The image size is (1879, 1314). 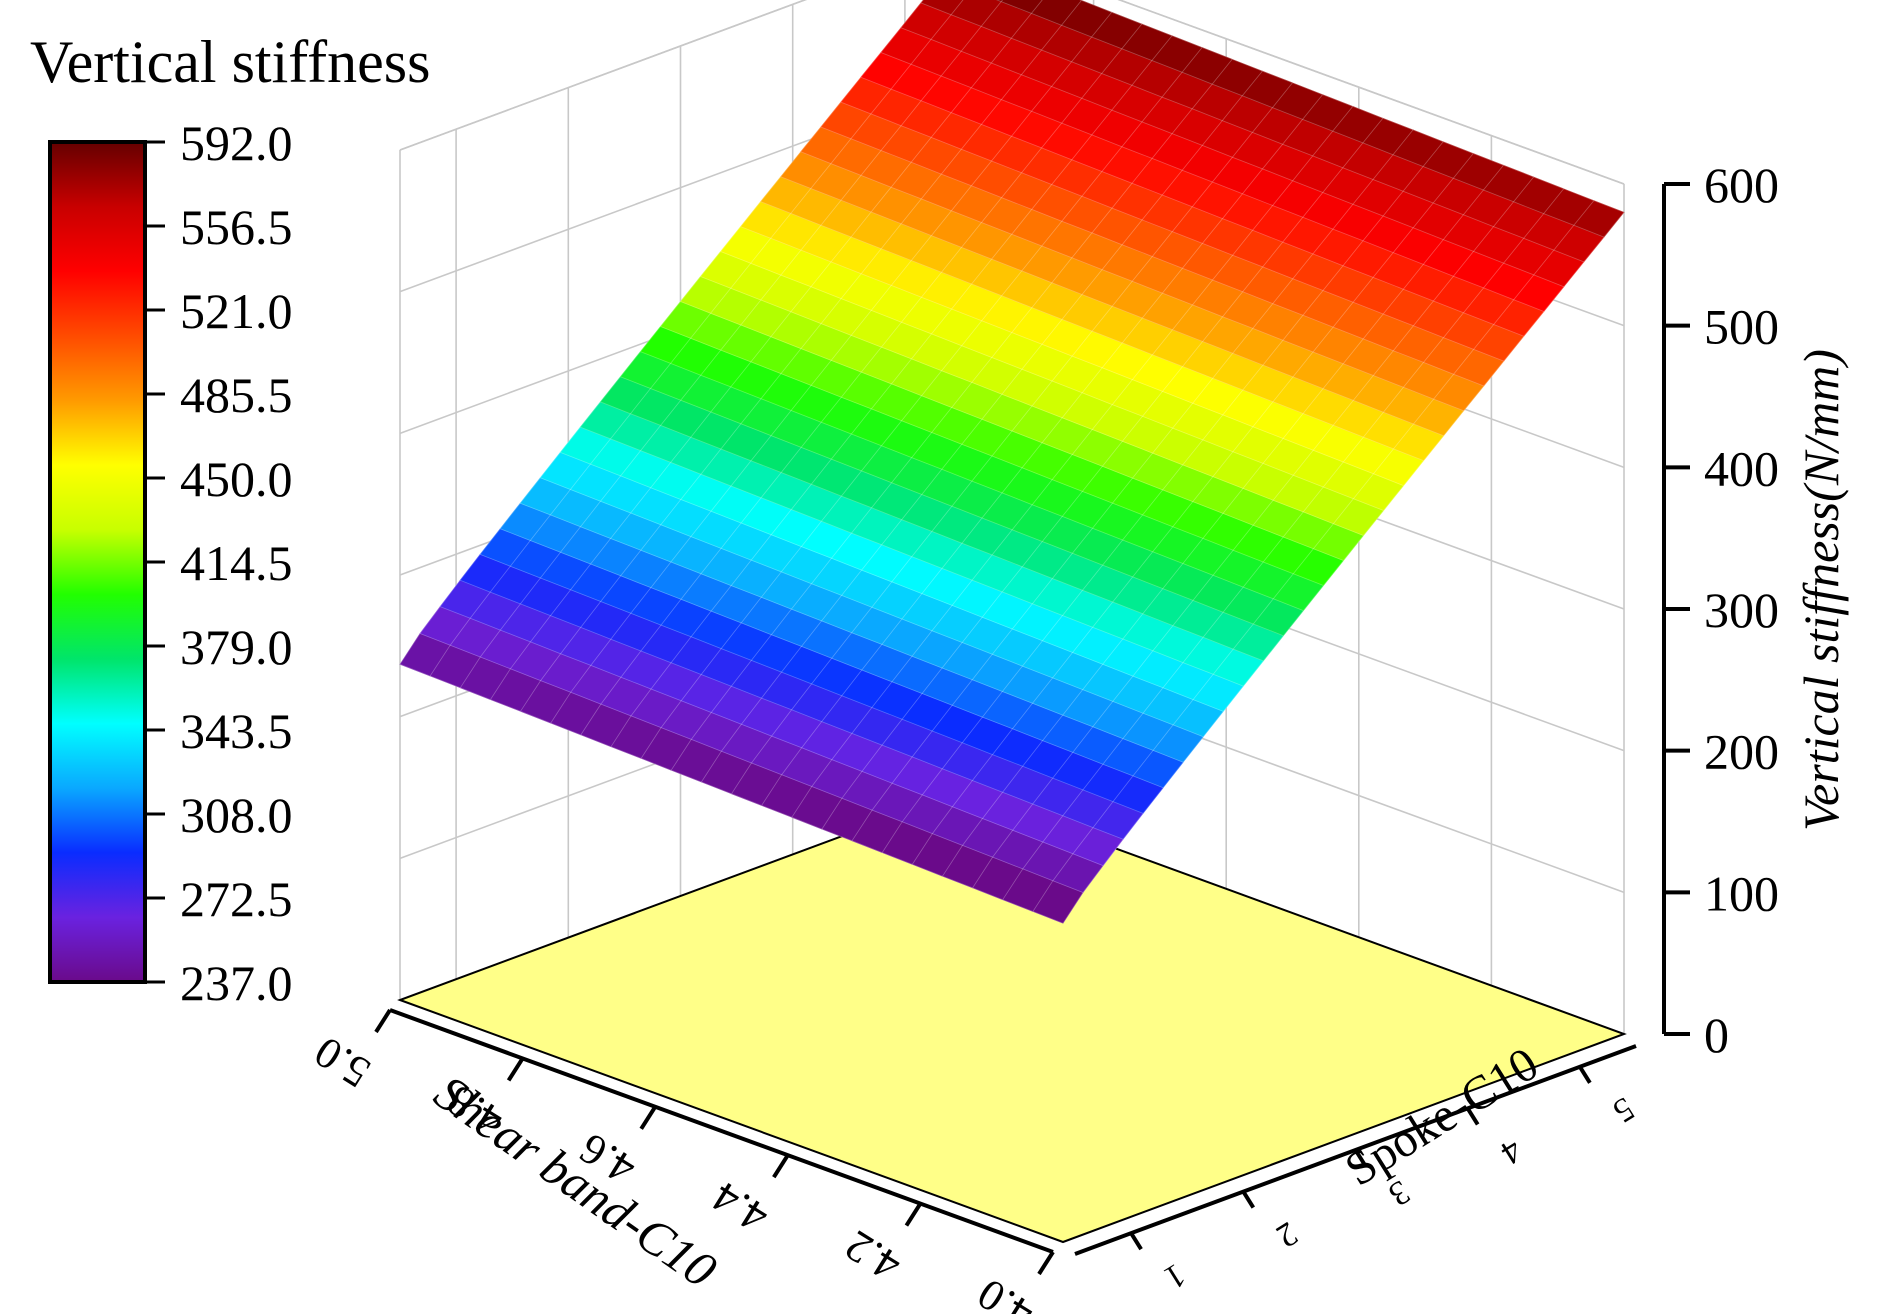 What do you see at coordinates (236, 311) in the screenshot?
I see `colorbar-tick-label: 521.0` at bounding box center [236, 311].